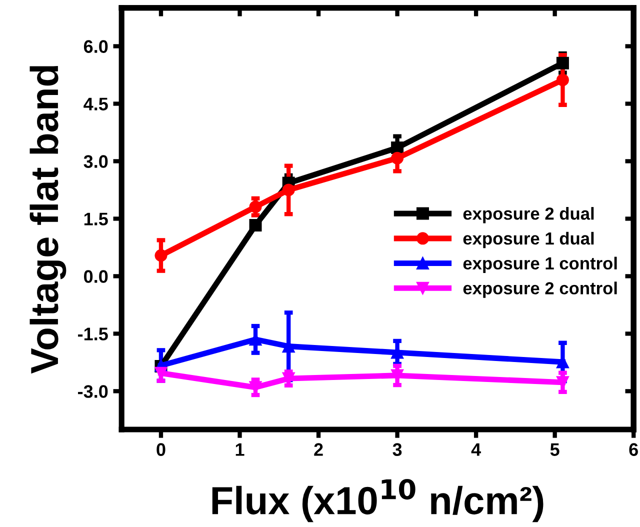 The image size is (640, 527). What do you see at coordinates (528, 240) in the screenshot?
I see `legend-label: exposure 1 dual` at bounding box center [528, 240].